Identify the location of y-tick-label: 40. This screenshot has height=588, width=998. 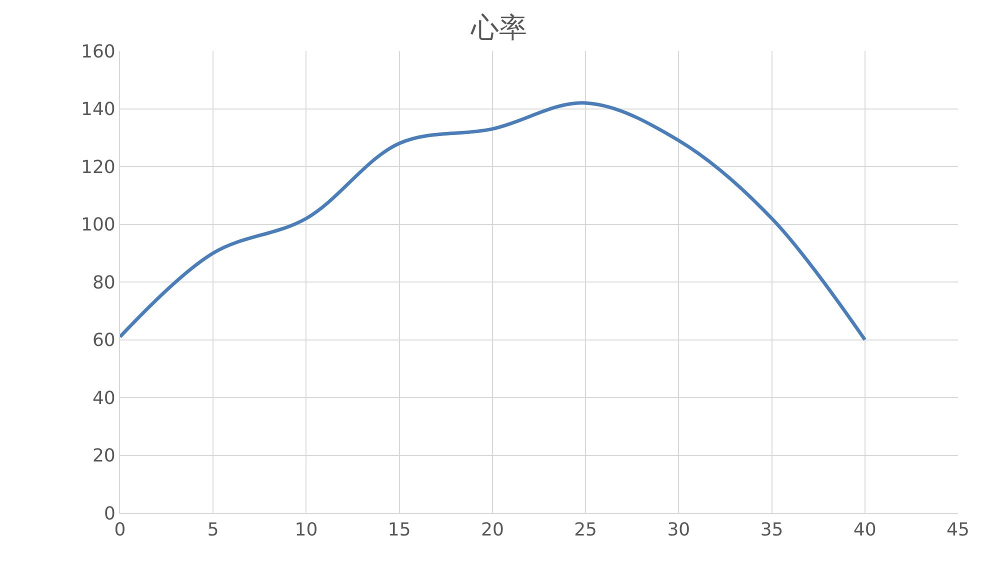
(104, 398).